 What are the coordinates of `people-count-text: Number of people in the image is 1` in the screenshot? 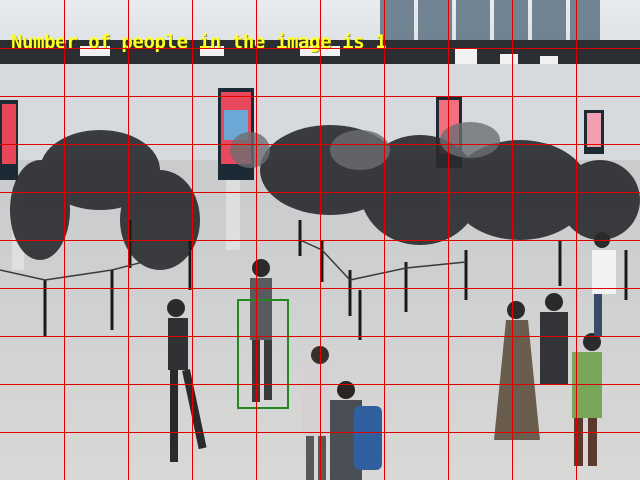 It's located at (199, 42).